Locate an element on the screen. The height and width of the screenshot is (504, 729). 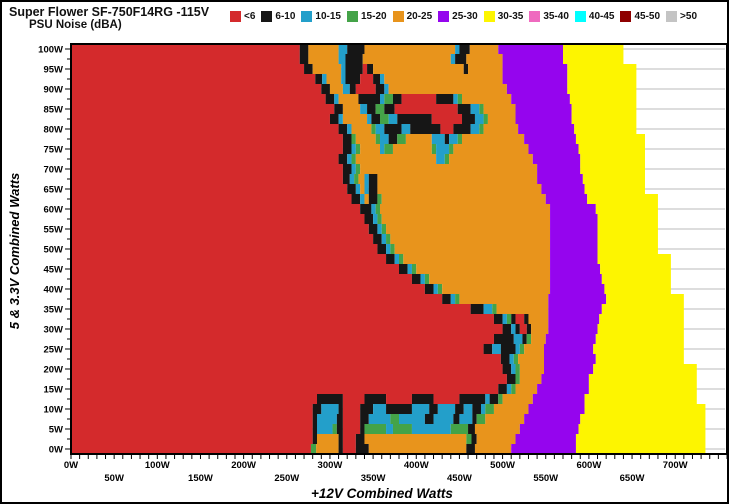
x-tick-label: 150W is located at coordinates (200, 478).